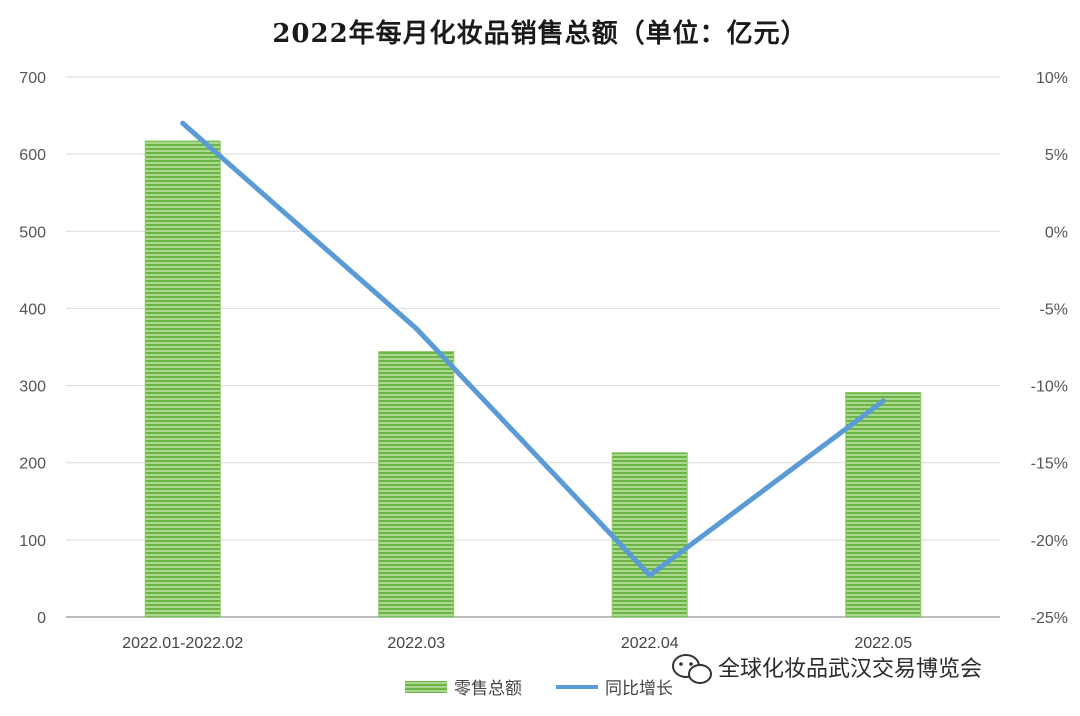 Image resolution: width=1080 pixels, height=716 pixels. Describe the element at coordinates (32, 232) in the screenshot. I see `left-tick-label: 500` at that location.